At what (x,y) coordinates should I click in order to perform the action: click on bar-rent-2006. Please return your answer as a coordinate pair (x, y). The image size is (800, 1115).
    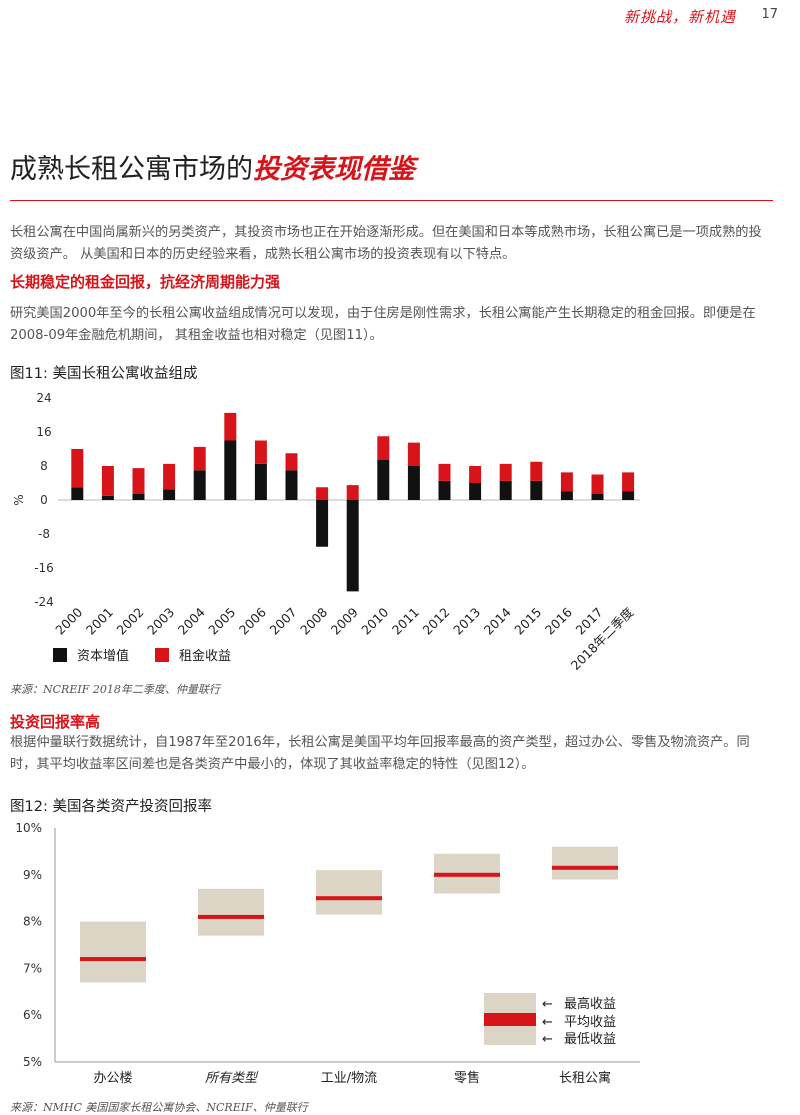
    Looking at the image, I should click on (260, 452).